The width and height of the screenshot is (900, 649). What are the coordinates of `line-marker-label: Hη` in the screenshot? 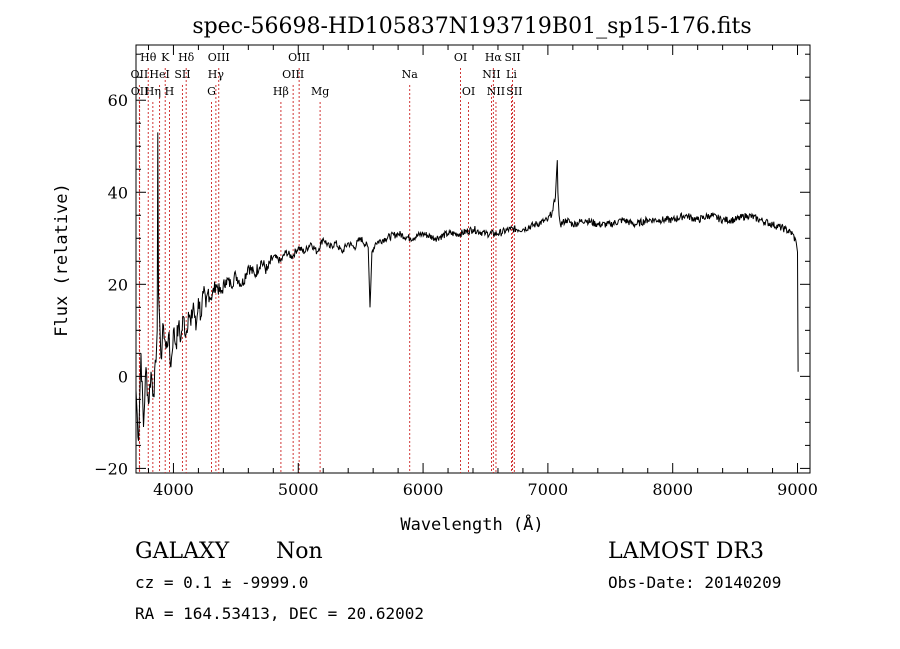 It's located at (153, 91).